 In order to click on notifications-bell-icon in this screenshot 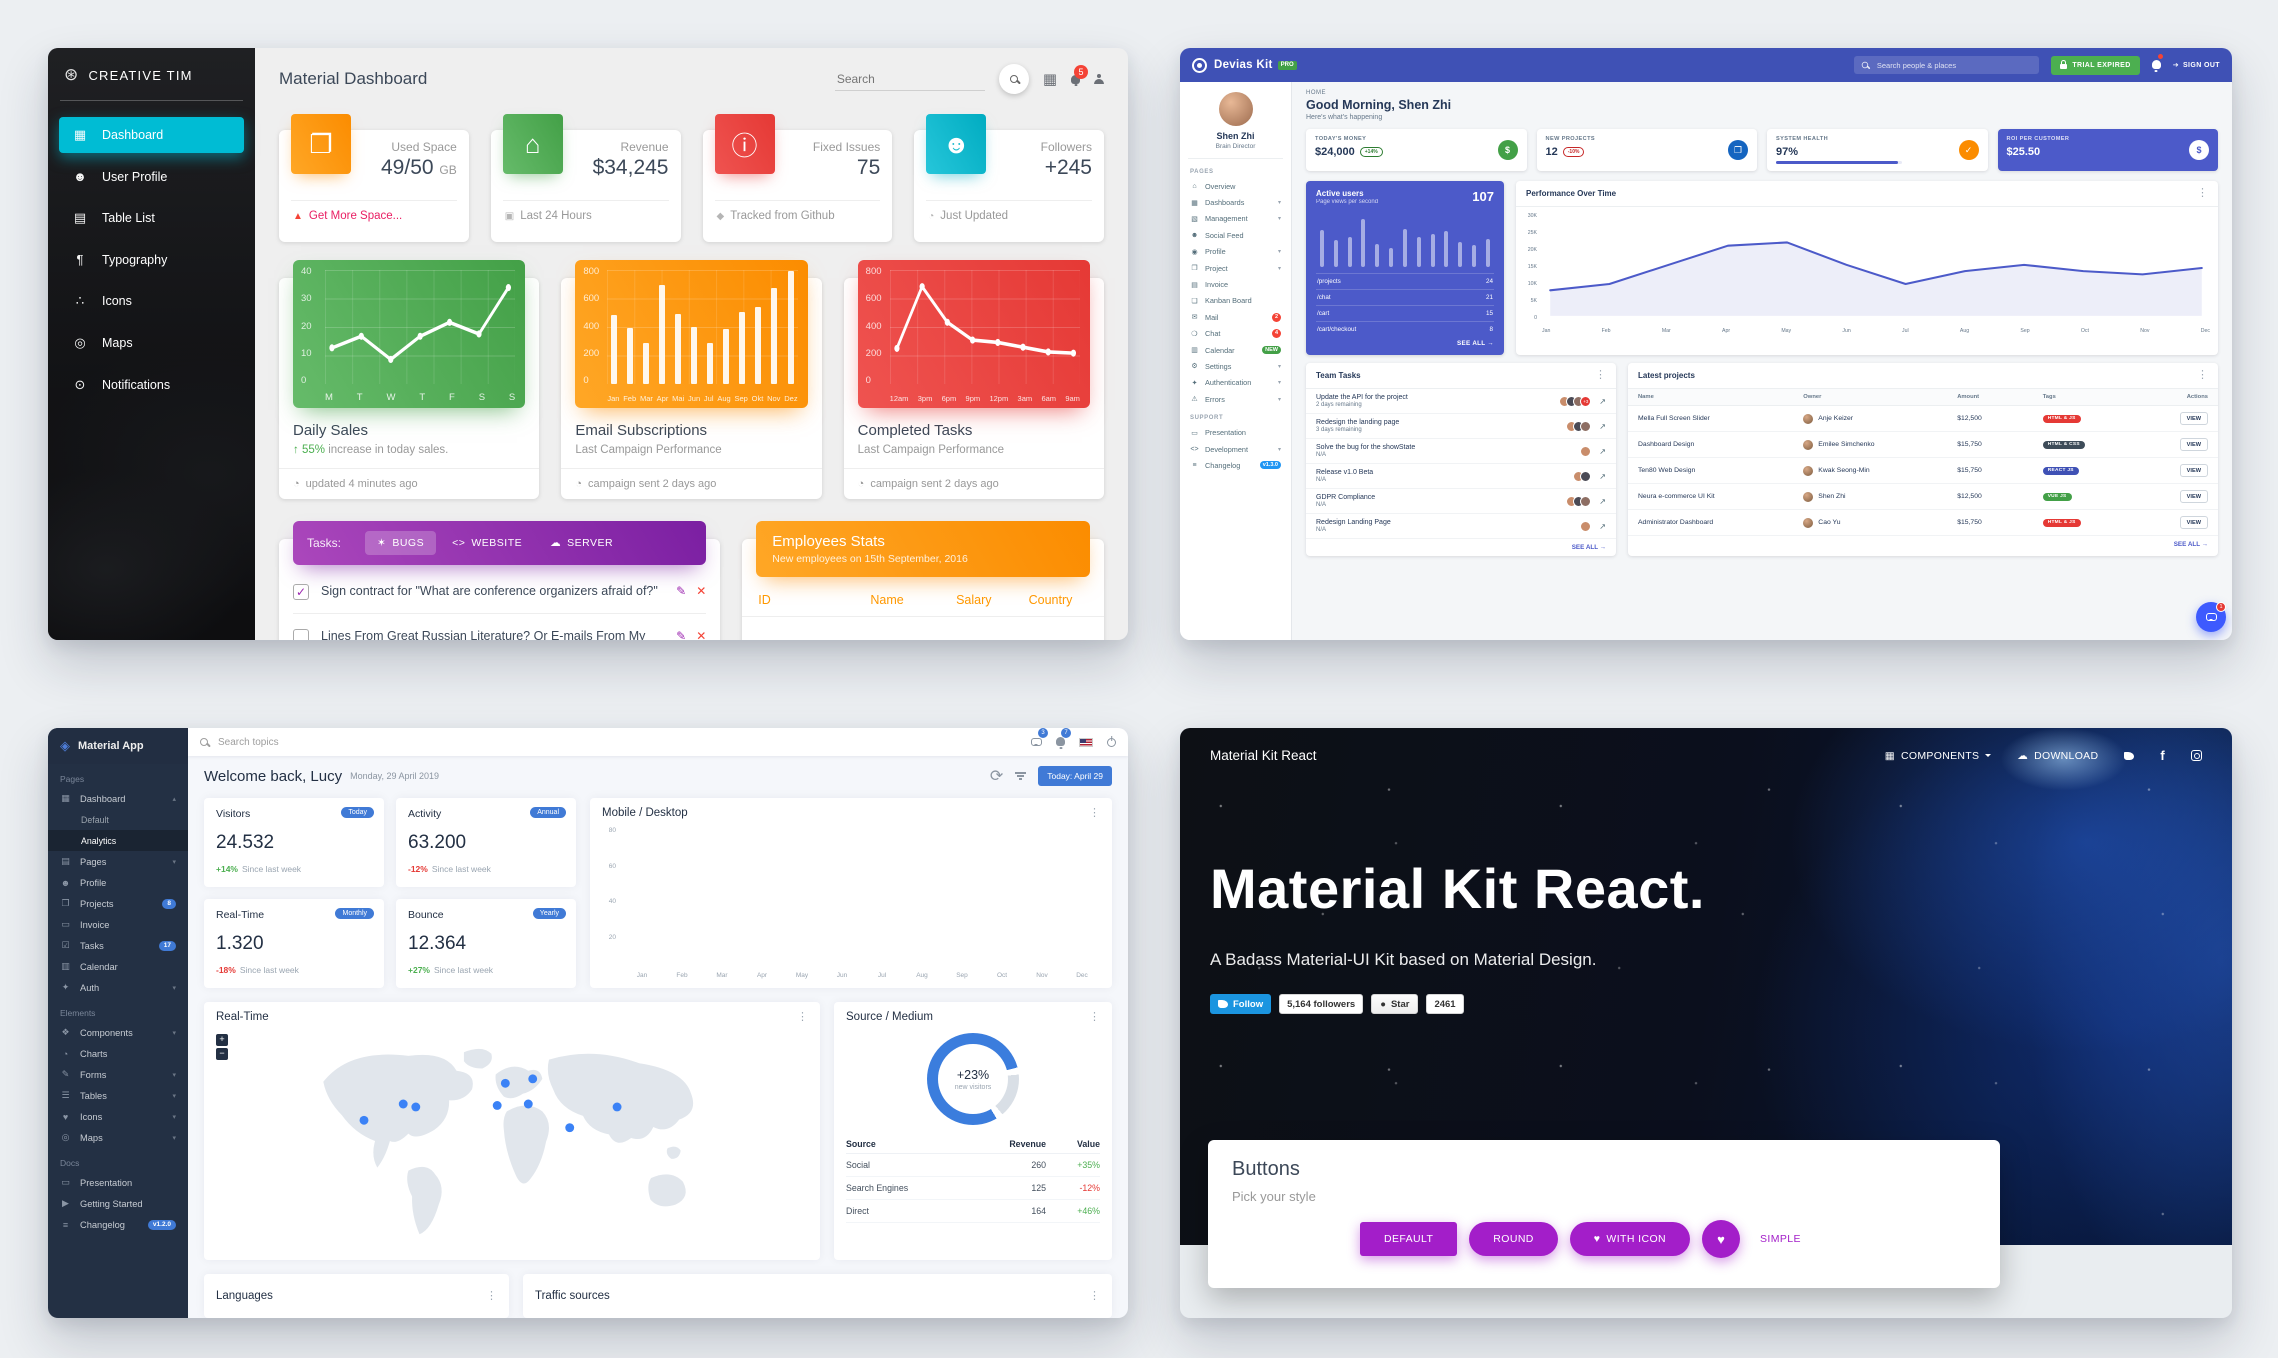, I will do `click(2157, 64)`.